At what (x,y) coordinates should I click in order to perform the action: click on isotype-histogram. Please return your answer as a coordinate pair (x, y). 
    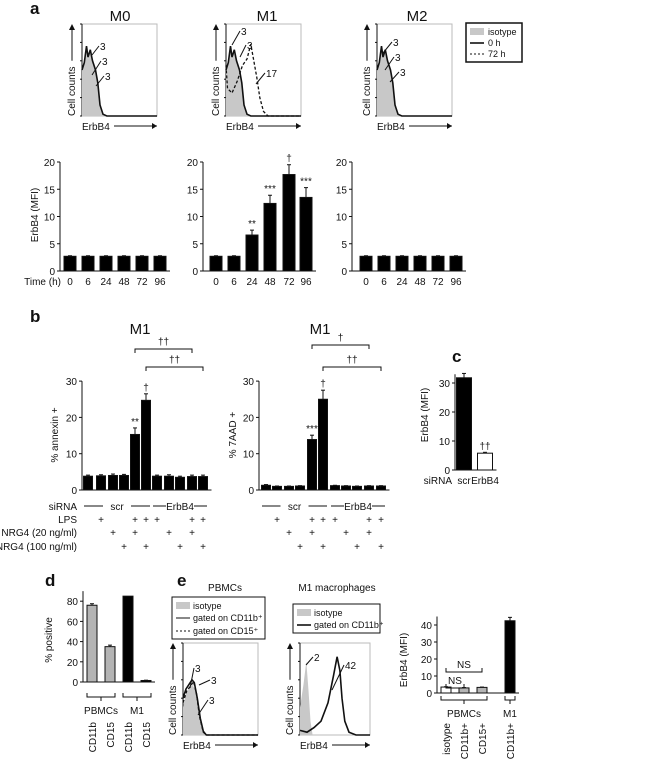
    Looking at the image, I should click on (335, 698).